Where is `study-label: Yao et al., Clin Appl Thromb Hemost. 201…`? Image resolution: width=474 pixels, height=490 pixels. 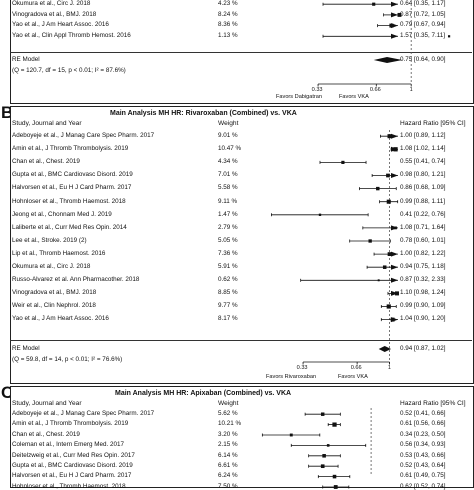
study-label: Yao et al., Clin Appl Thromb Hemost. 201… is located at coordinates (71, 36).